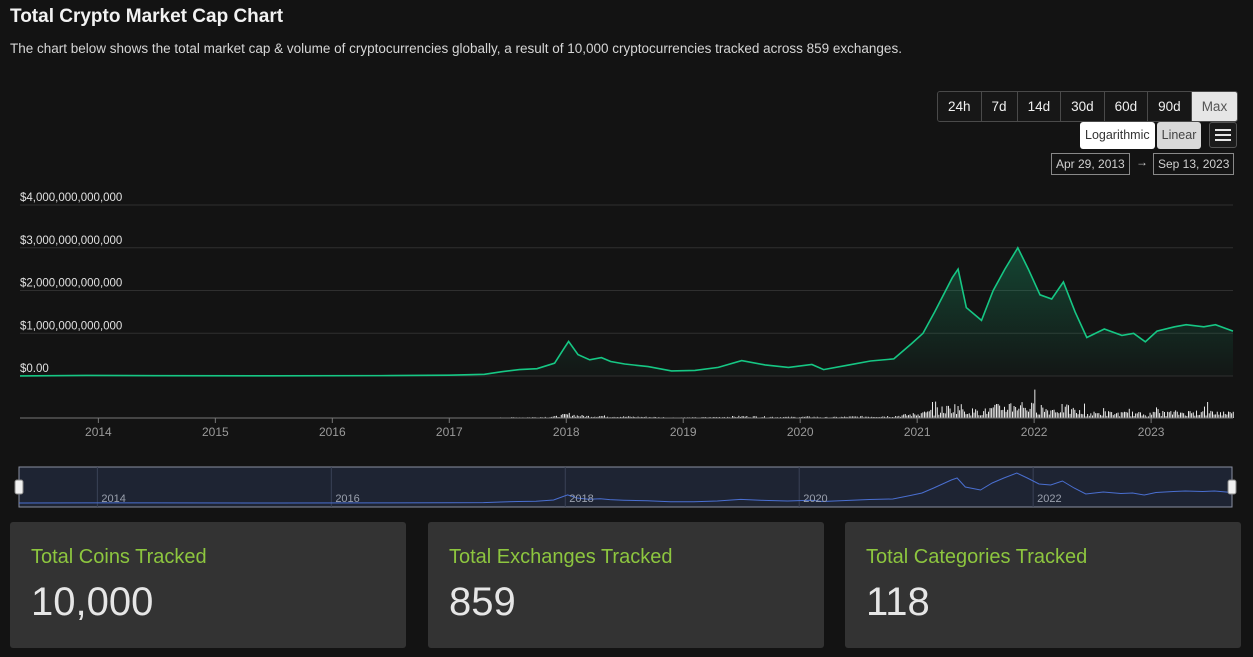  What do you see at coordinates (19, 487) in the screenshot?
I see `navigator-left-handle` at bounding box center [19, 487].